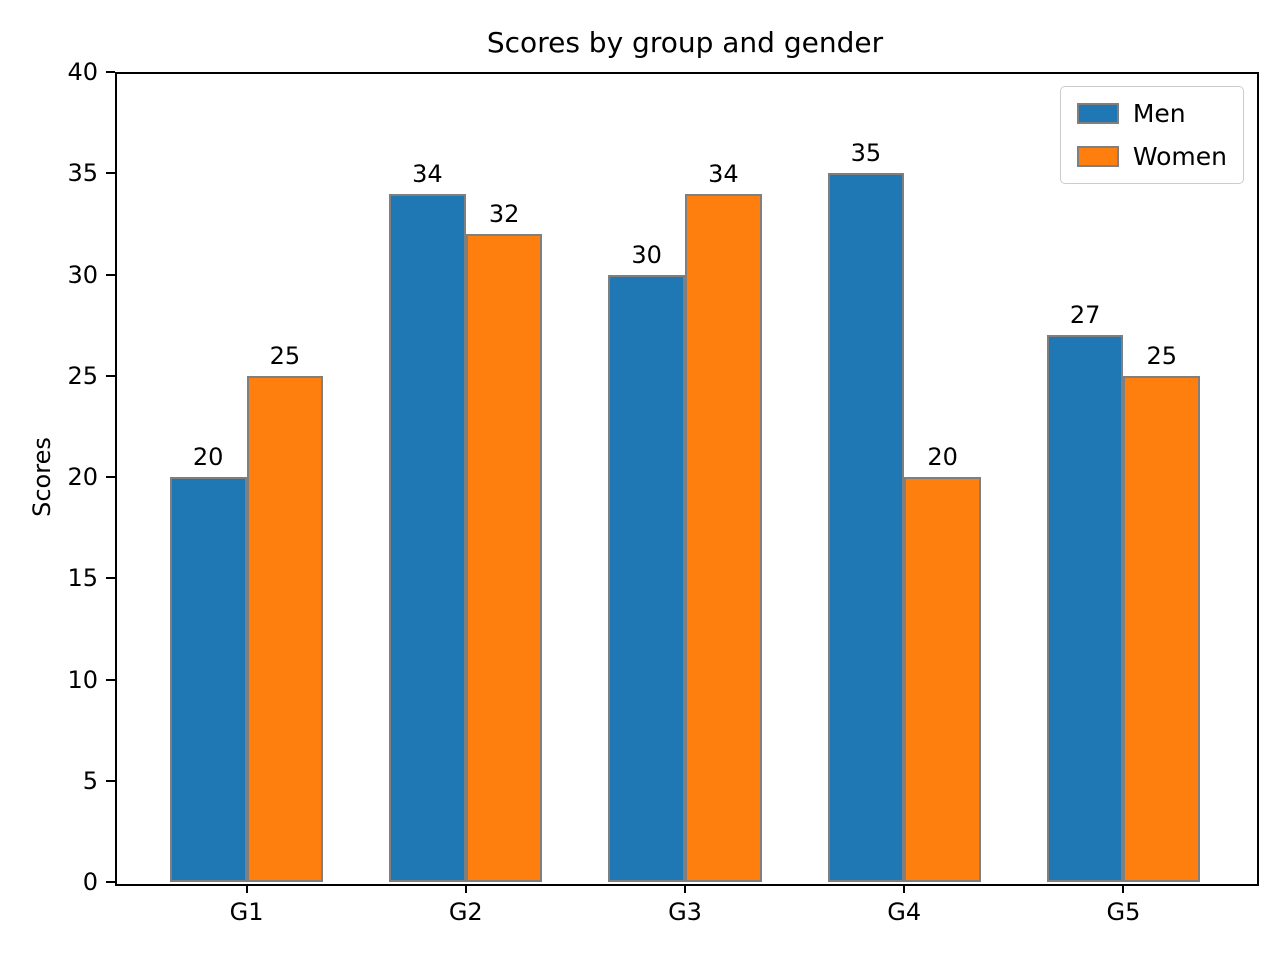 Image resolution: width=1280 pixels, height=960 pixels. Describe the element at coordinates (208, 679) in the screenshot. I see `bar-men-g1` at that location.